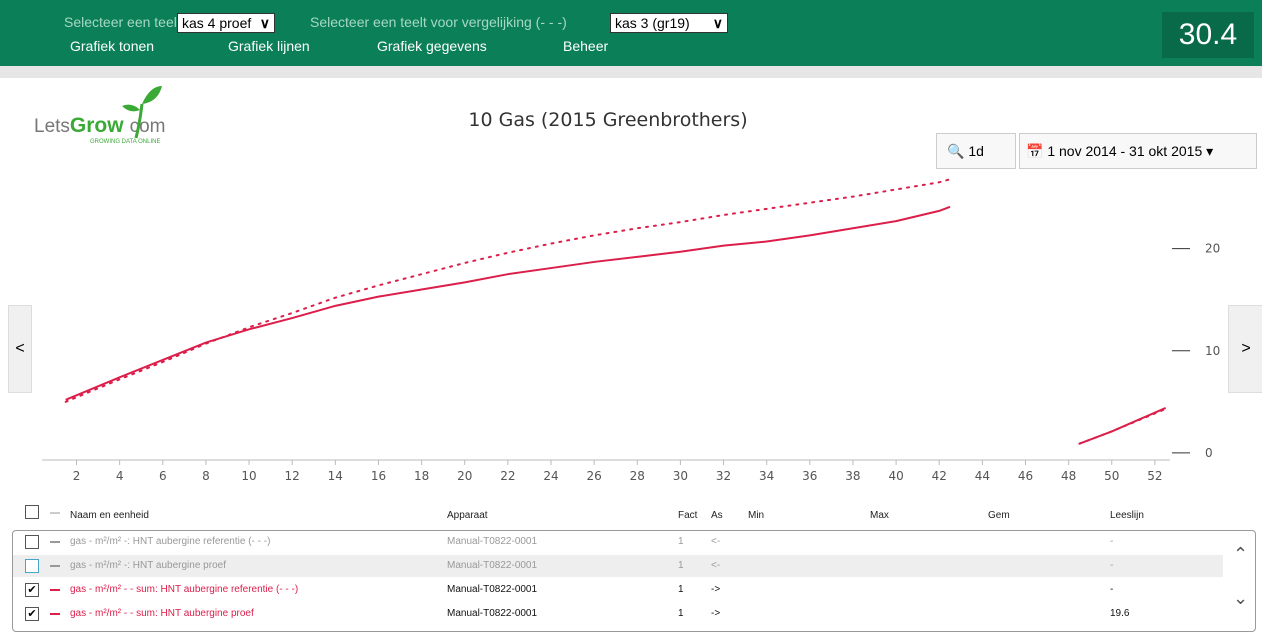  I want to click on logo-tagline: GROWING DATA ONLINE, so click(125, 142).